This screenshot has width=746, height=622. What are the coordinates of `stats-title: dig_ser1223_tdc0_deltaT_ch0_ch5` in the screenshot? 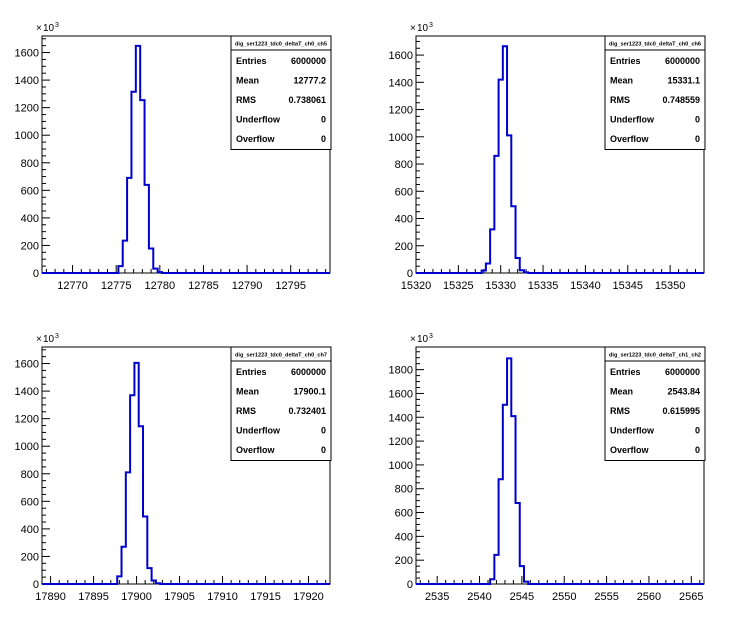 It's located at (281, 45).